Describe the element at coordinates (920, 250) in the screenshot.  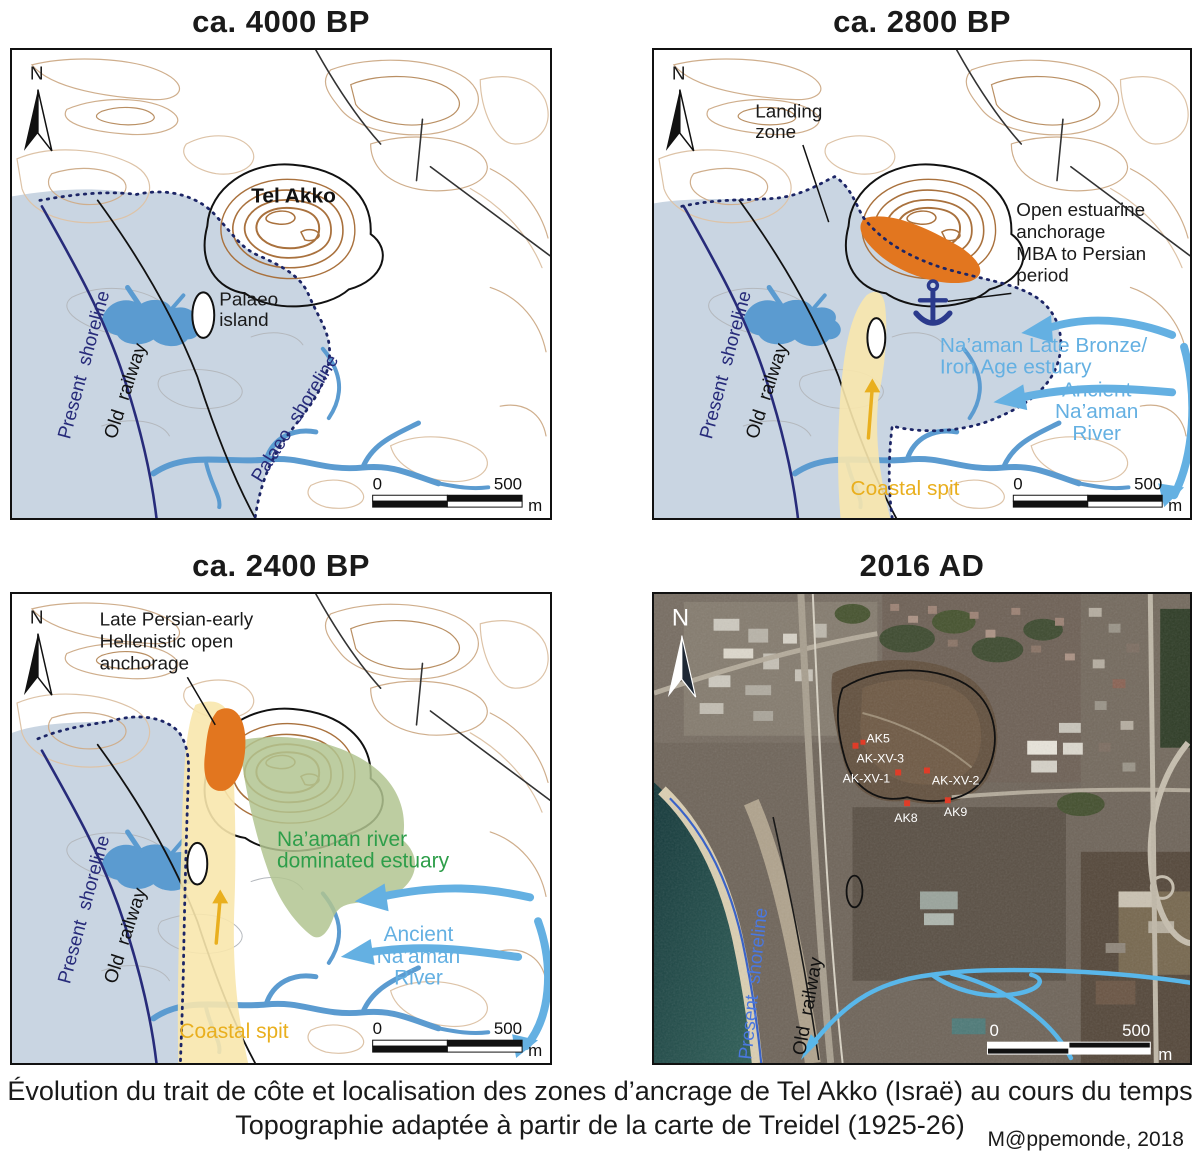
I see `landing-zone-orange` at that location.